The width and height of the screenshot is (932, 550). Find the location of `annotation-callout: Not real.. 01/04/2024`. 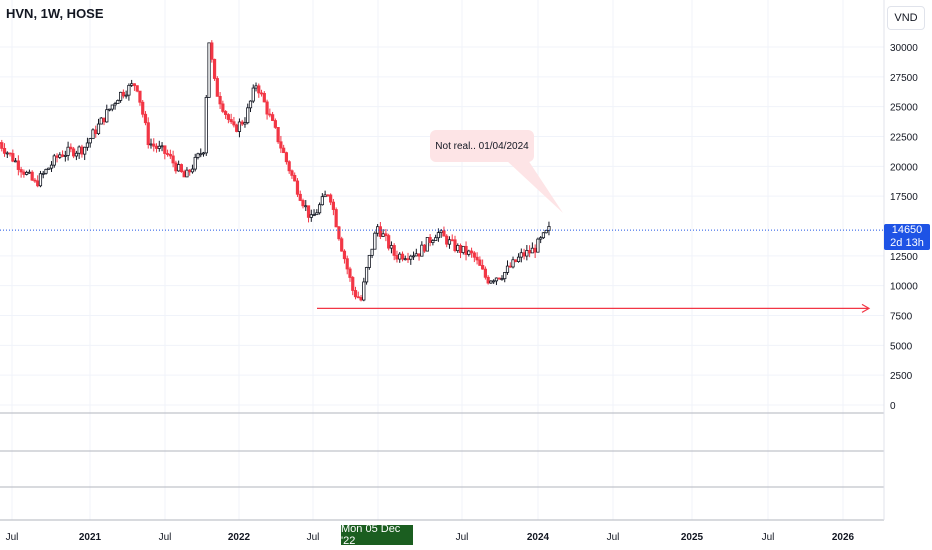

annotation-callout: Not real.. 01/04/2024 is located at coordinates (482, 146).